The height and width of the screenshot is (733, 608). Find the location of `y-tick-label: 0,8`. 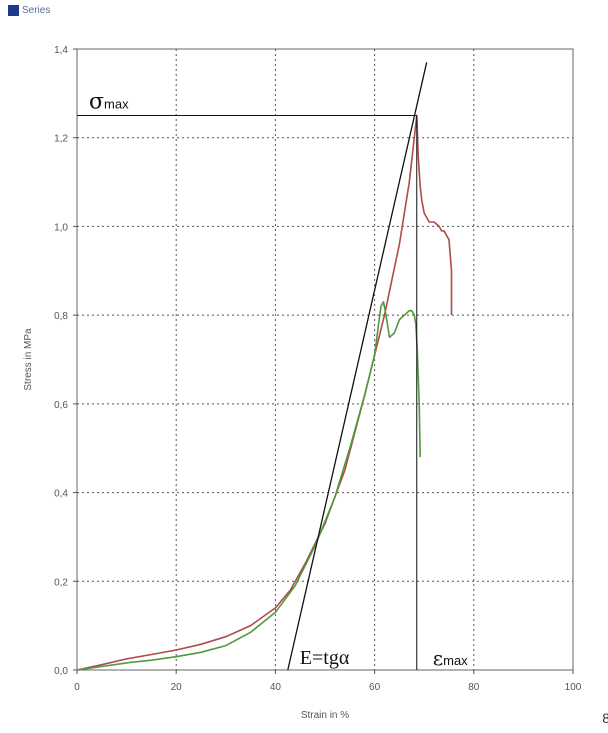

y-tick-label: 0,8 is located at coordinates (61, 316).